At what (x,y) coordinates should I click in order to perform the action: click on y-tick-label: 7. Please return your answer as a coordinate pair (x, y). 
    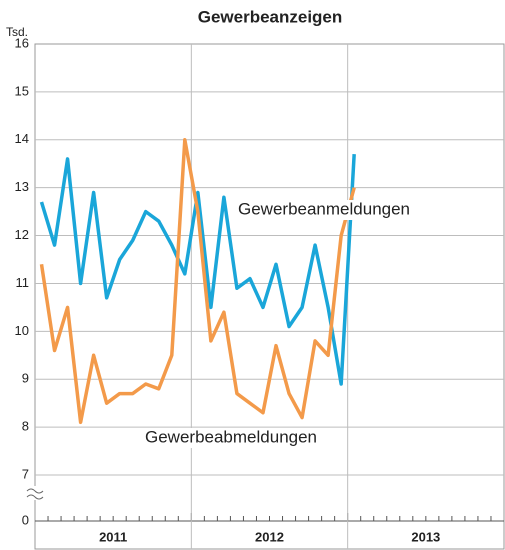
    Looking at the image, I should click on (25, 473).